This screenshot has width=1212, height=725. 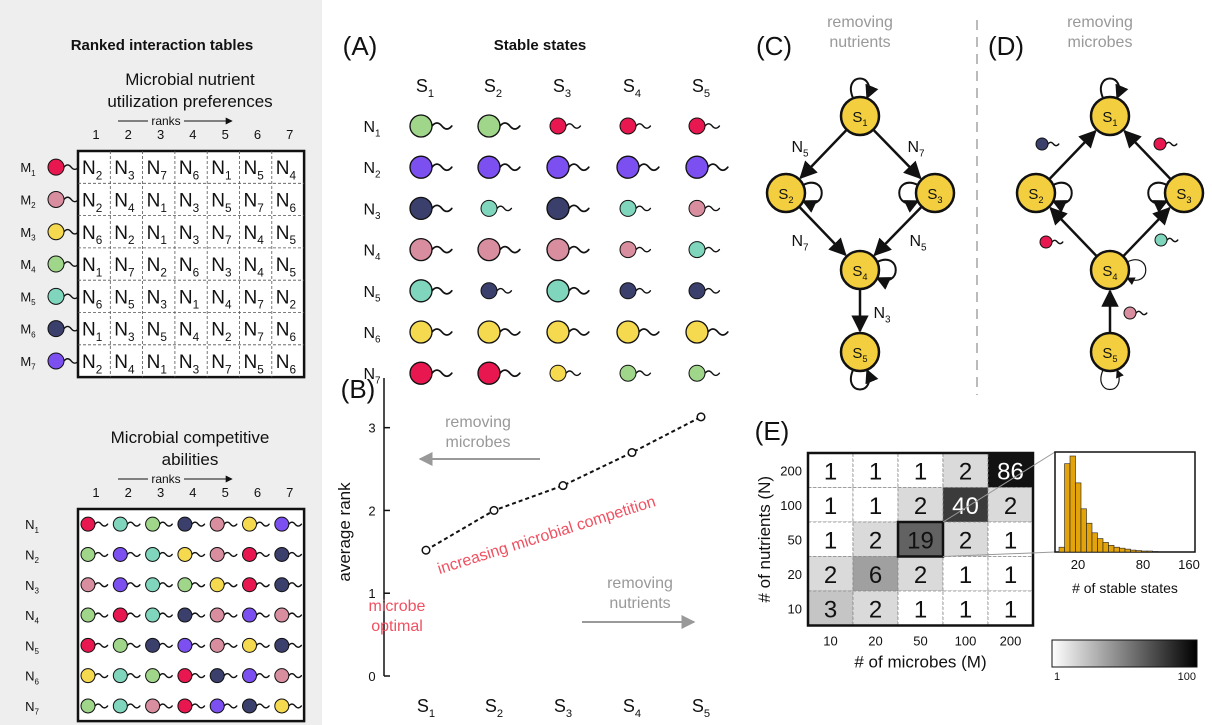 I want to click on panel-a-state-header-base: S, so click(x=559, y=86).